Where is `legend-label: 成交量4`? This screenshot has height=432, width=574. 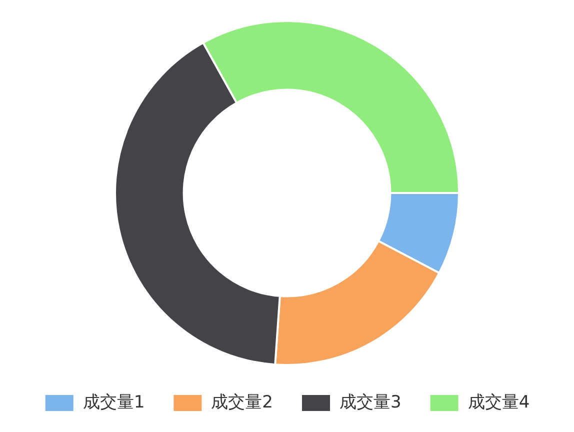 legend-label: 成交量4 is located at coordinates (499, 402).